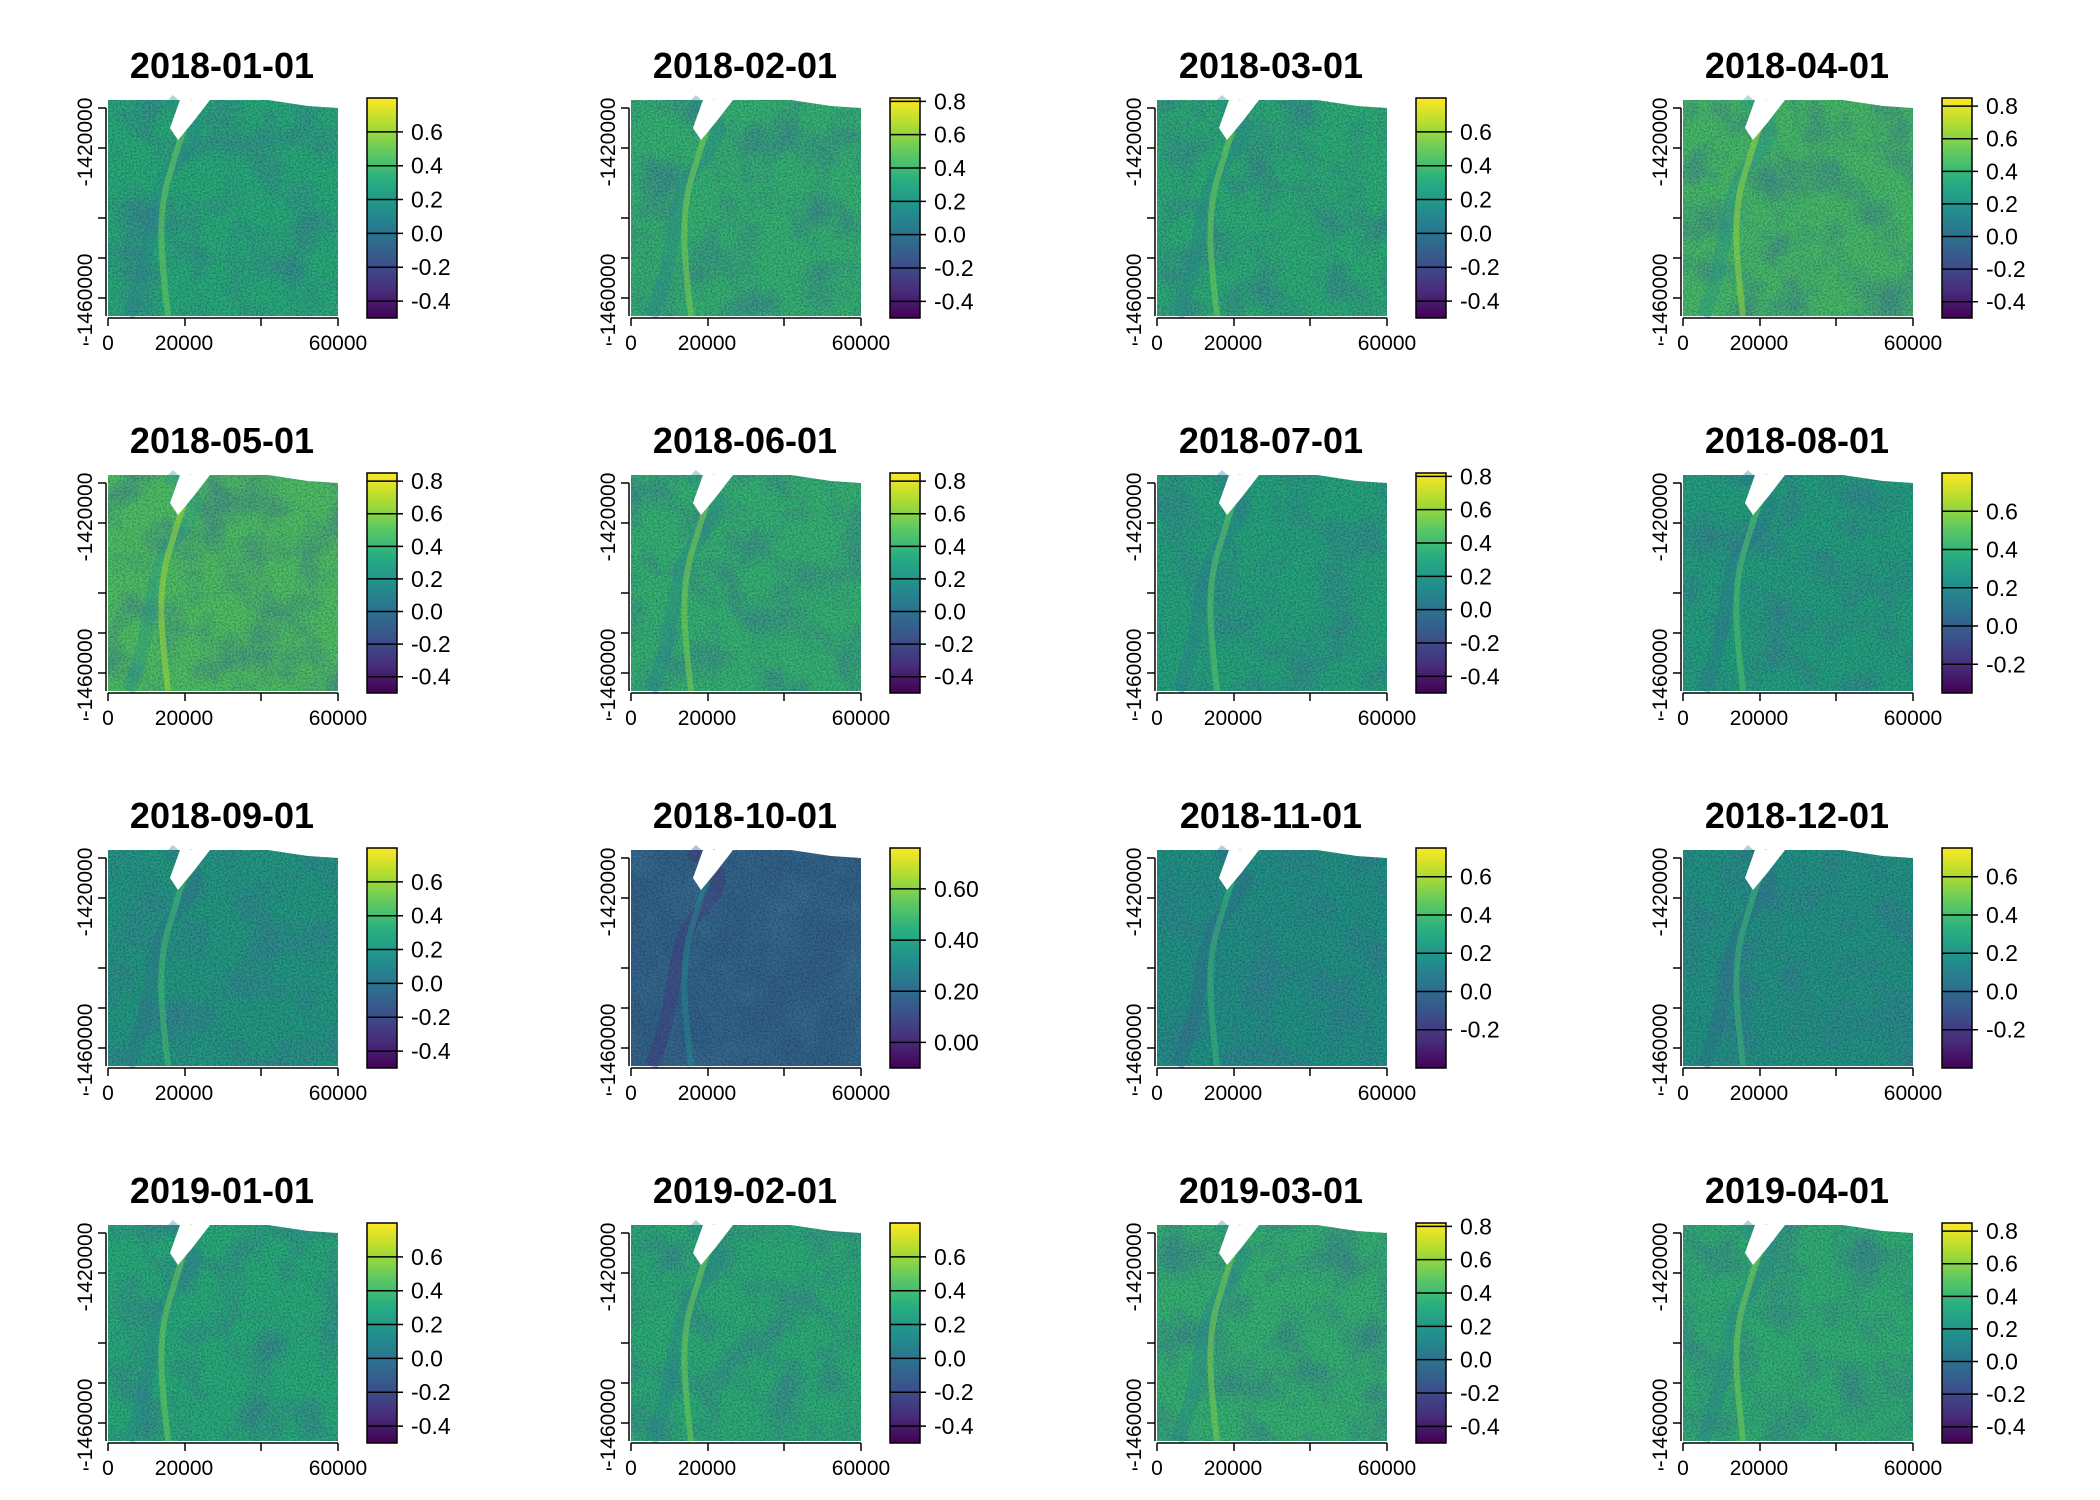 This screenshot has width=2100, height=1500. I want to click on colorbar: -0.2 0.0 0.2 0.4 0.6, so click(1983, 583).